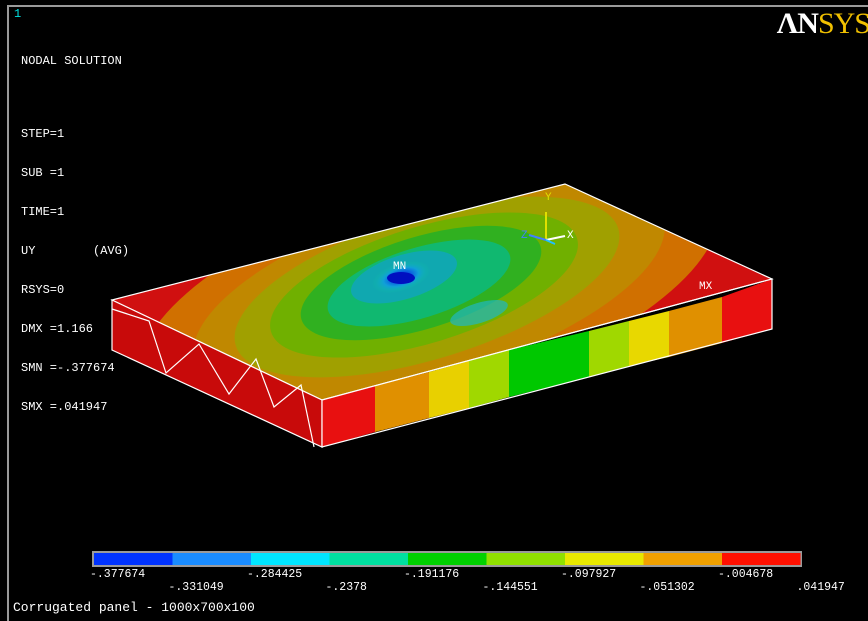  Describe the element at coordinates (64, 407) in the screenshot. I see `smx-label: SMX =.041947` at that location.